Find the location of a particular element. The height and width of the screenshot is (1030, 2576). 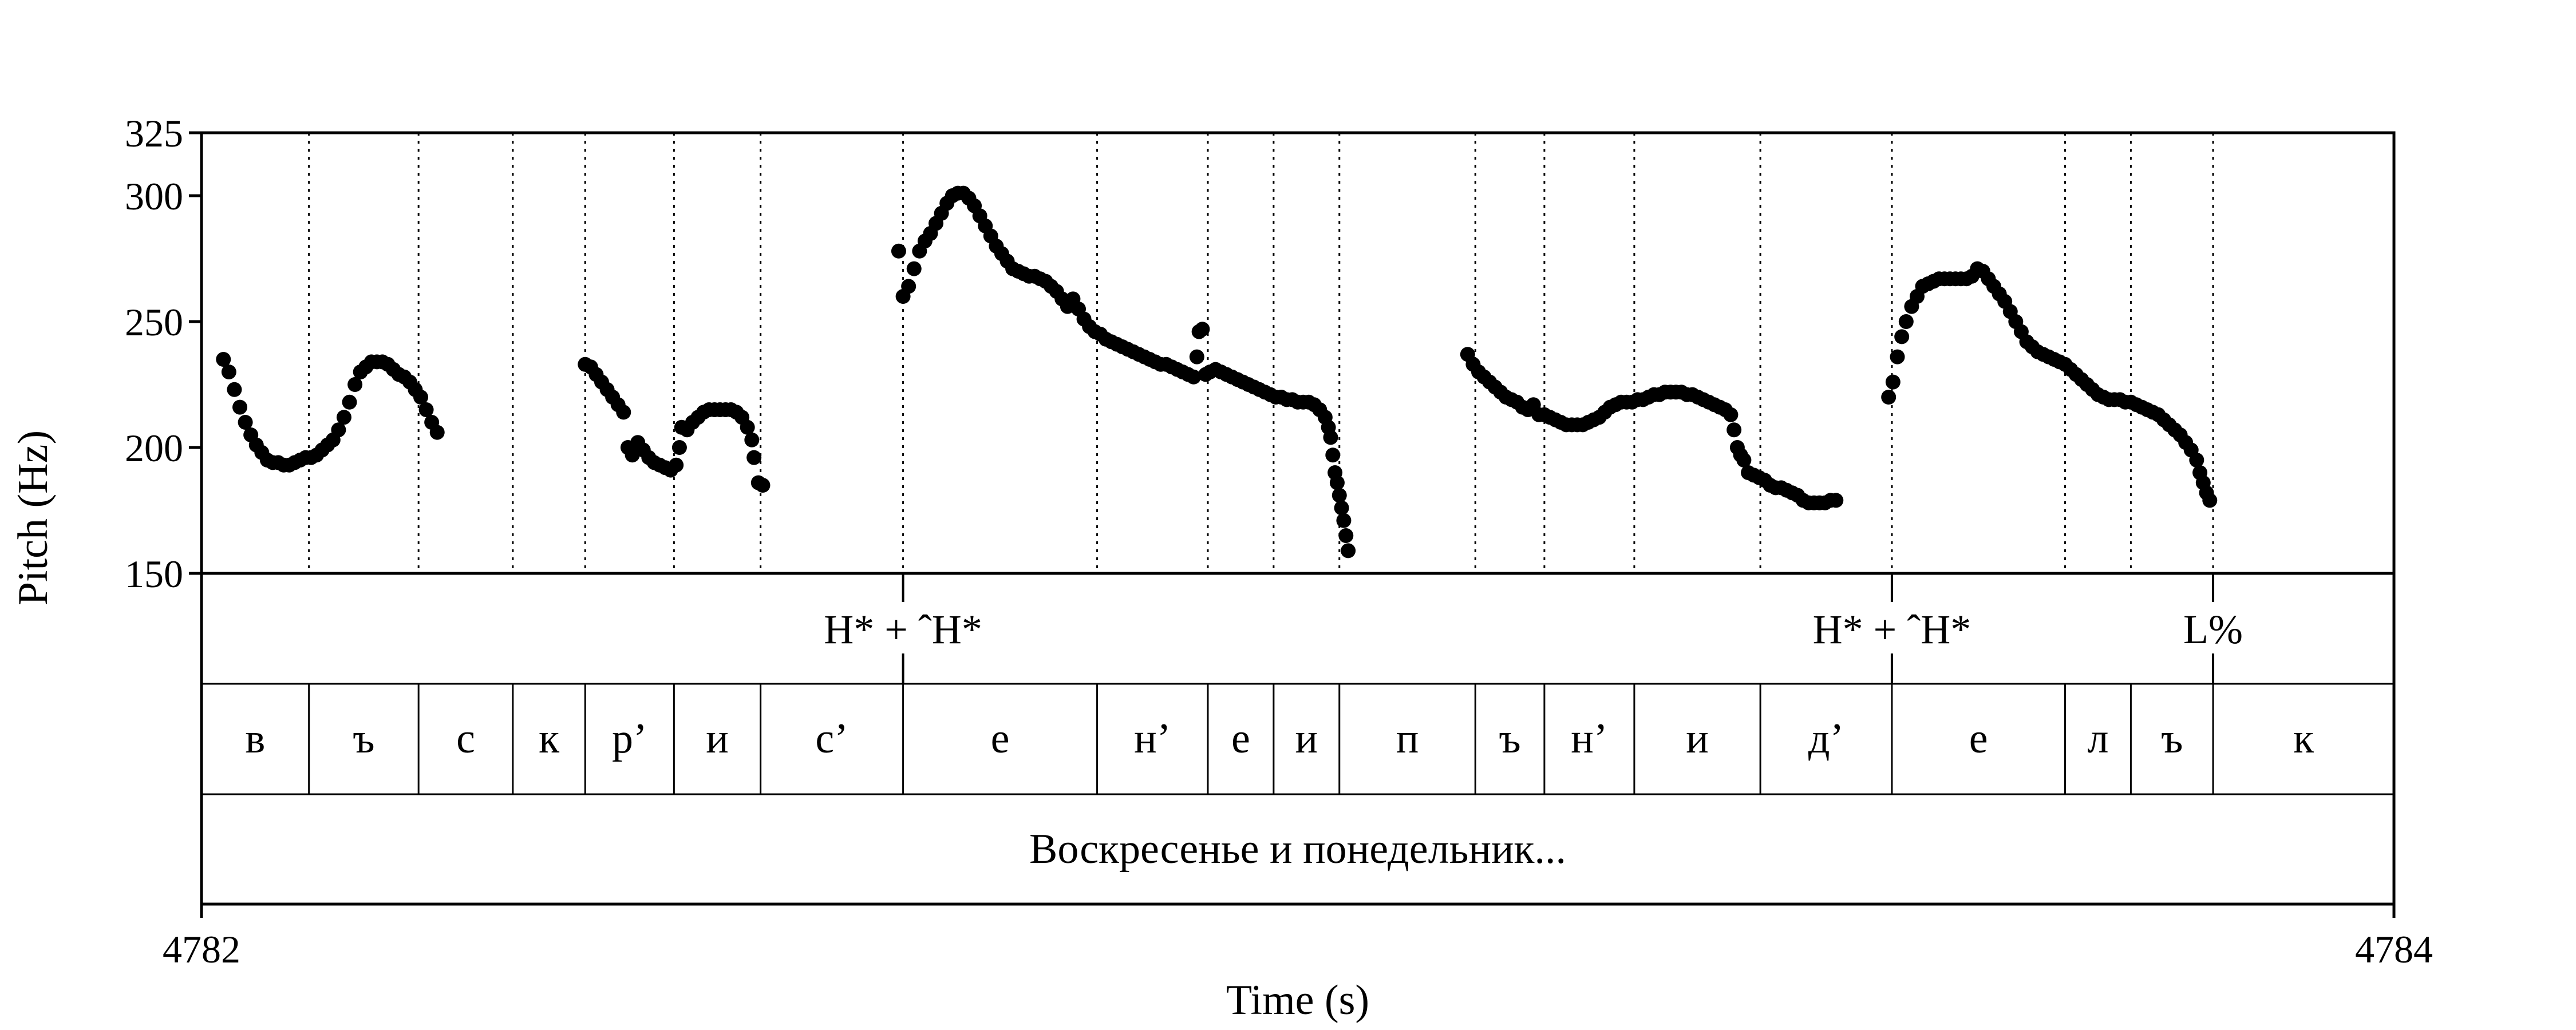

y-tick-label: 300 is located at coordinates (154, 196).